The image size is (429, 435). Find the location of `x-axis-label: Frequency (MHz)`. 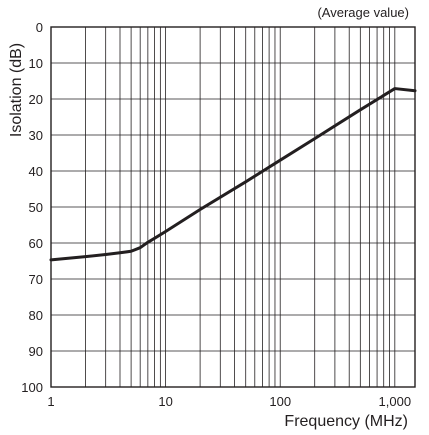

x-axis-label: Frequency (MHz) is located at coordinates (346, 421).